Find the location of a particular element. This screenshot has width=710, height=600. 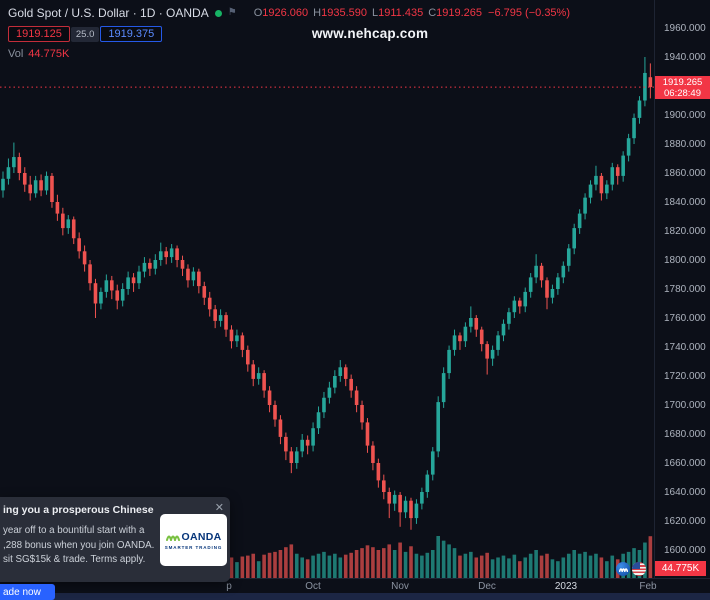

promo-line-1: year off to a bountiful start with a is located at coordinates (74, 530).